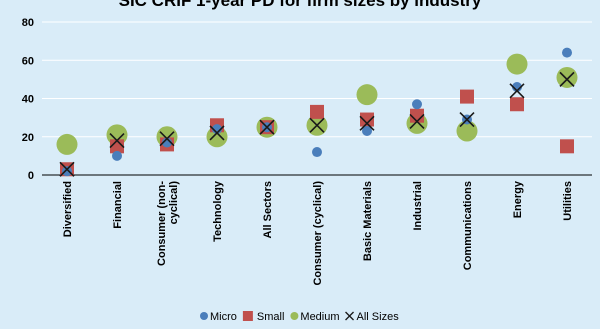 Image resolution: width=600 pixels, height=329 pixels. Describe the element at coordinates (319, 317) in the screenshot. I see `legend-label-medium: Medium` at that location.